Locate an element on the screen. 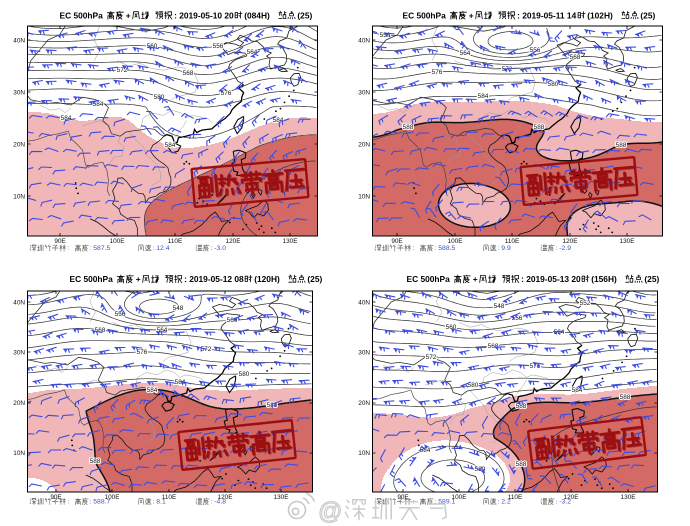 This screenshot has height=526, width=690. svg-text:: 589.1: : 589.1 is located at coordinates (445, 502).